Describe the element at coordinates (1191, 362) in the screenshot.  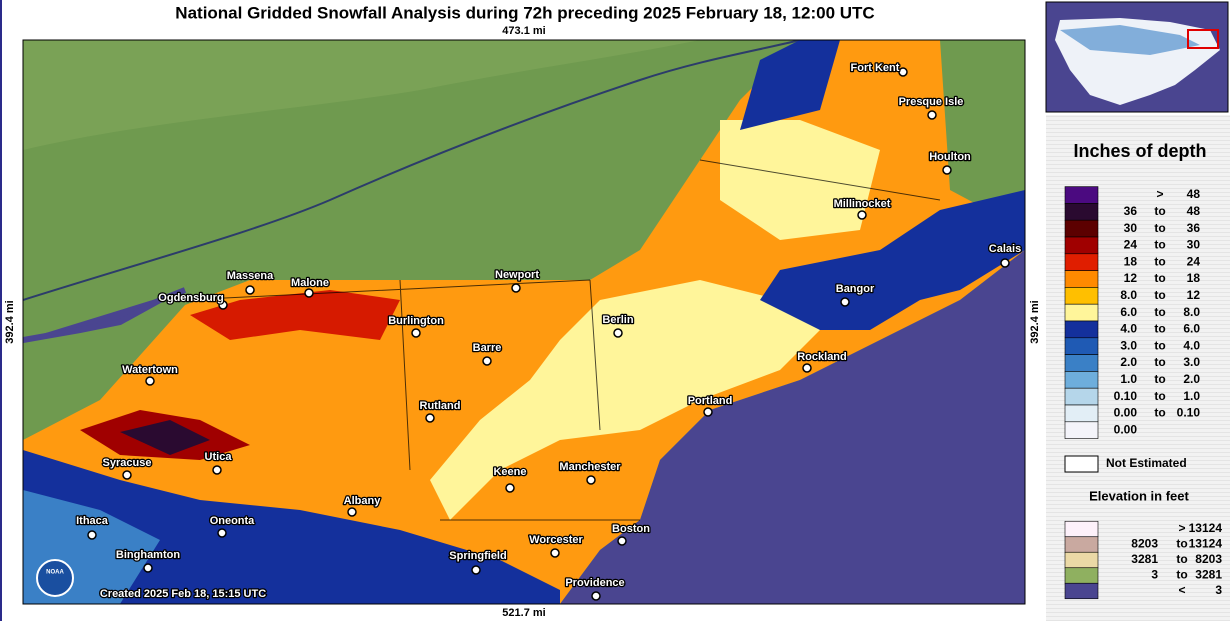
I see `legend-high: 3.0` at that location.